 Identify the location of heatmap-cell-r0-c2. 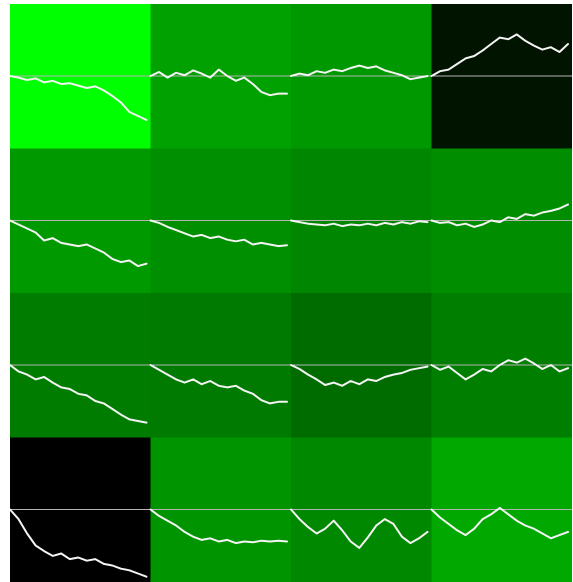
(361, 76).